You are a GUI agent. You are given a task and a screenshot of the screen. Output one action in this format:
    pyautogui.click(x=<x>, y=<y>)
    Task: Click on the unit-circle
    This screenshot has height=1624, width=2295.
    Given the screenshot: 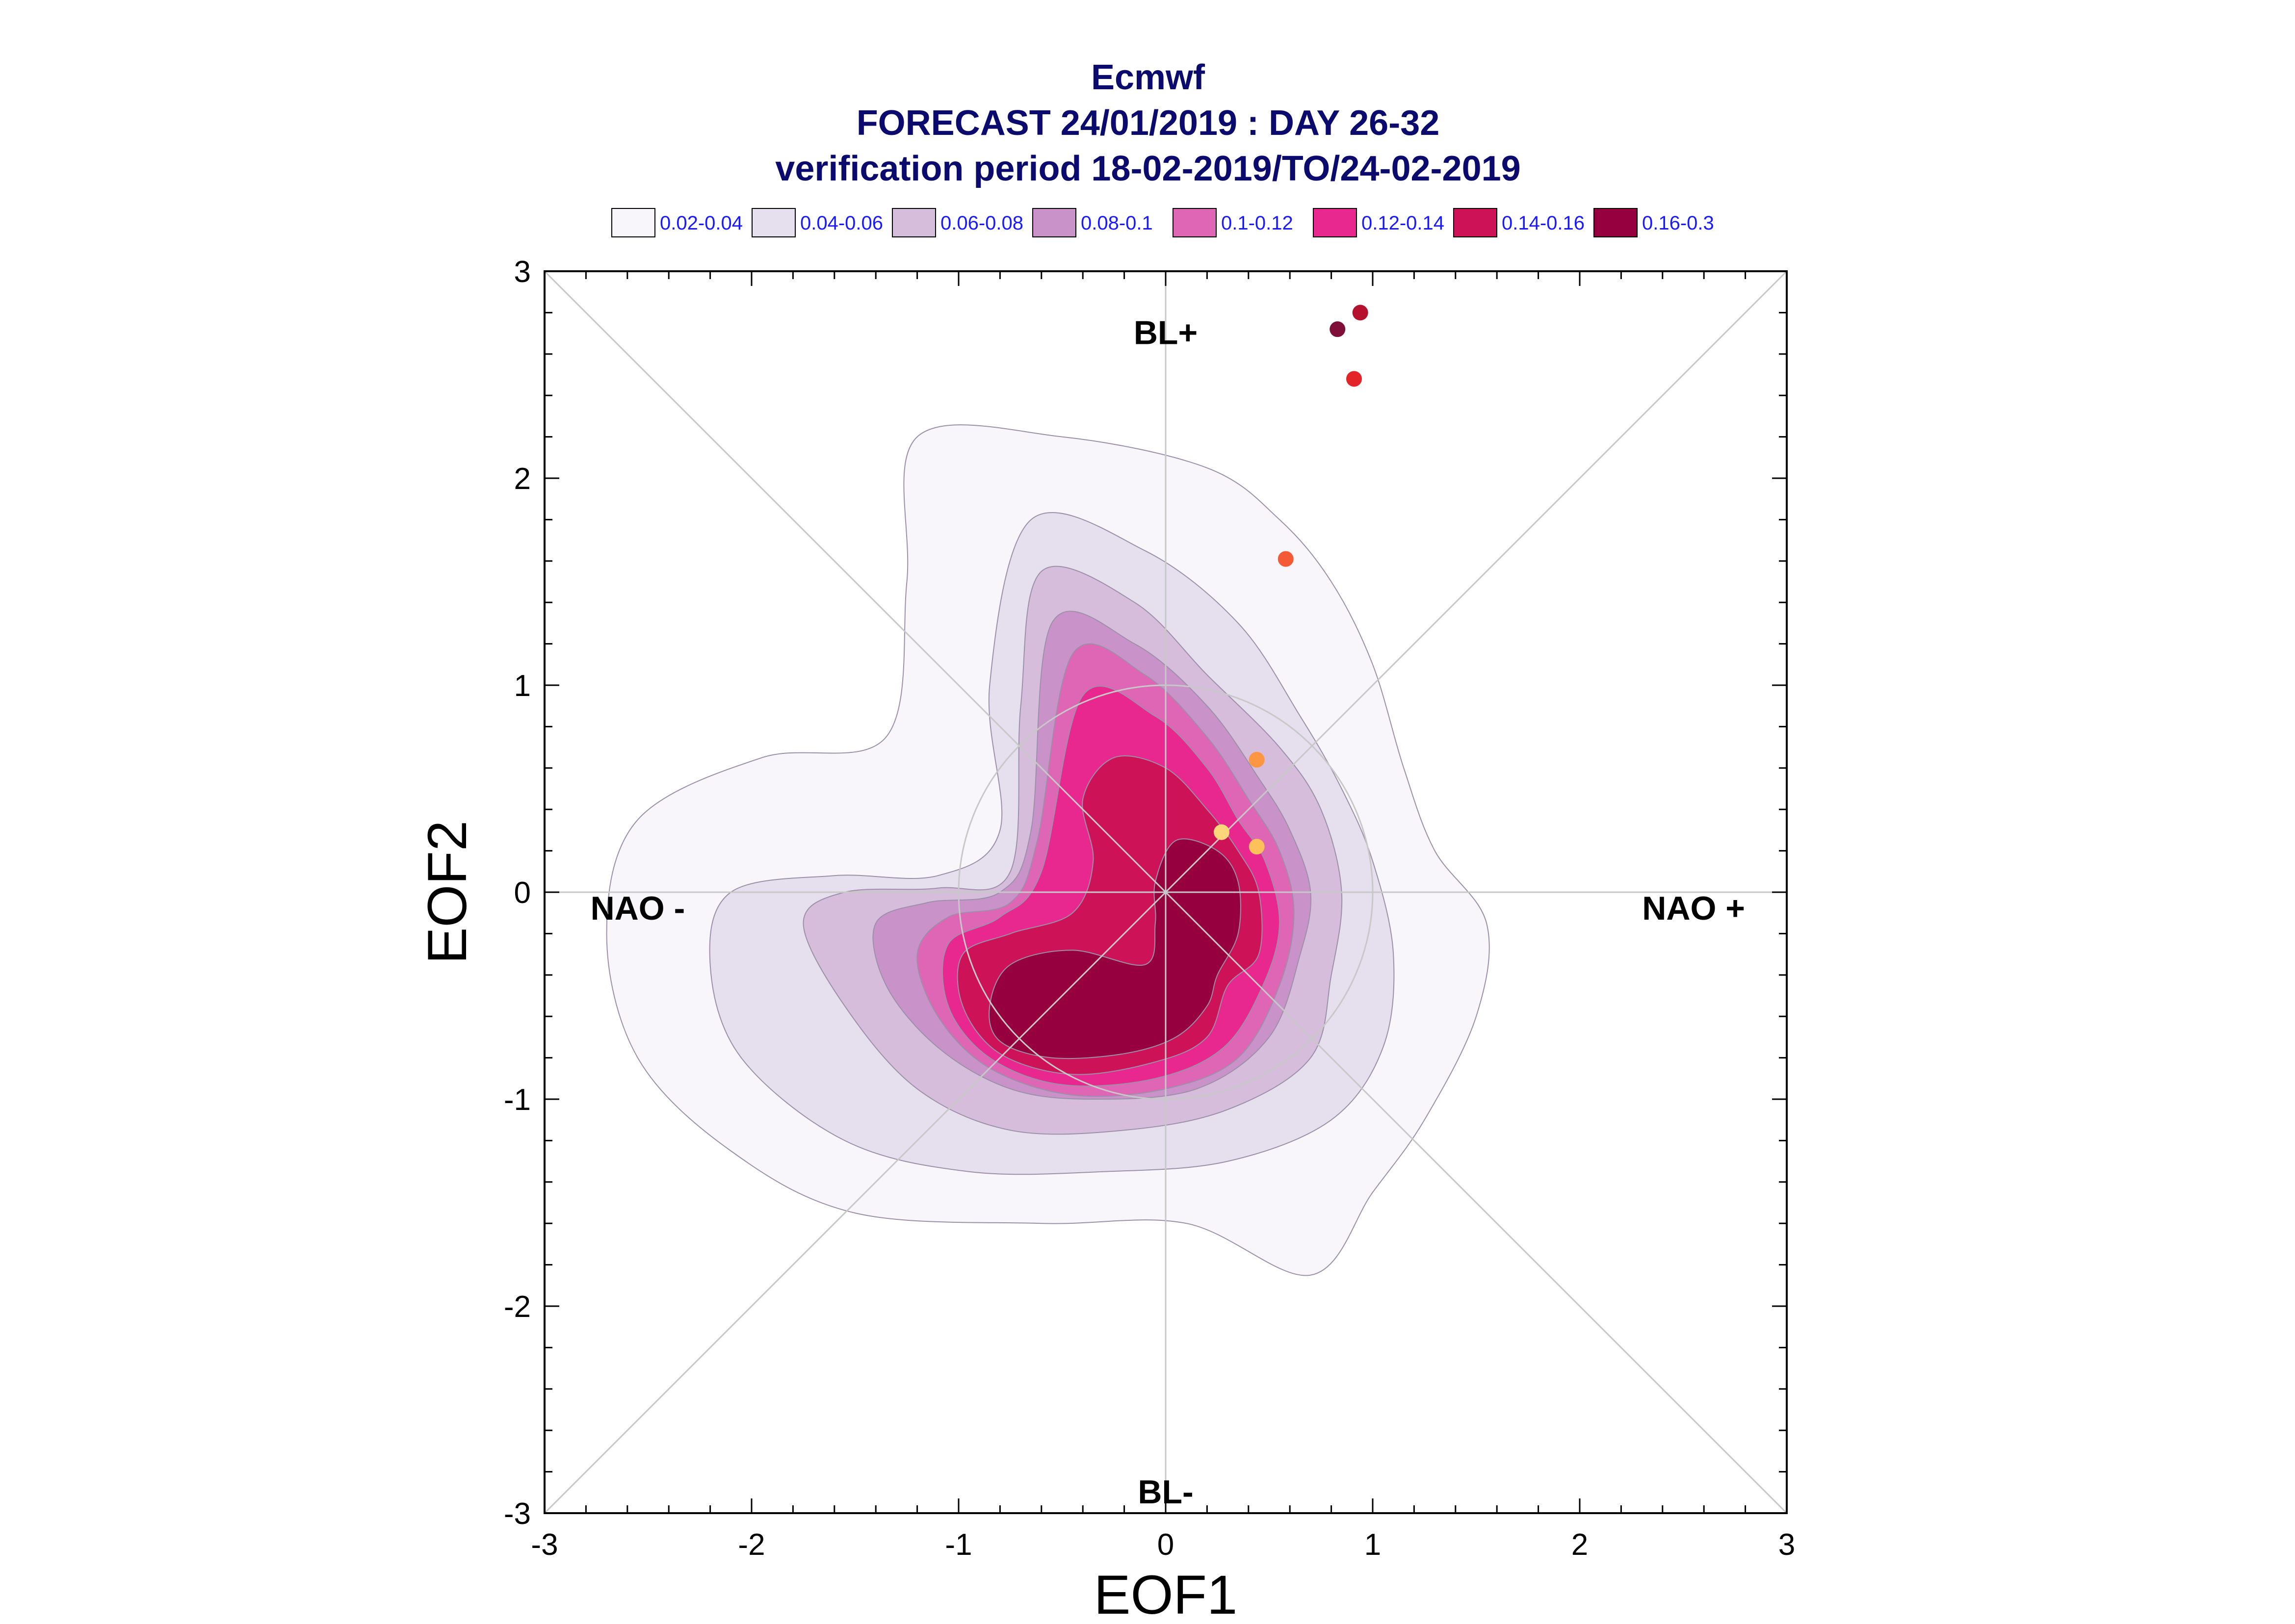 What is the action you would take?
    pyautogui.click(x=1166, y=892)
    